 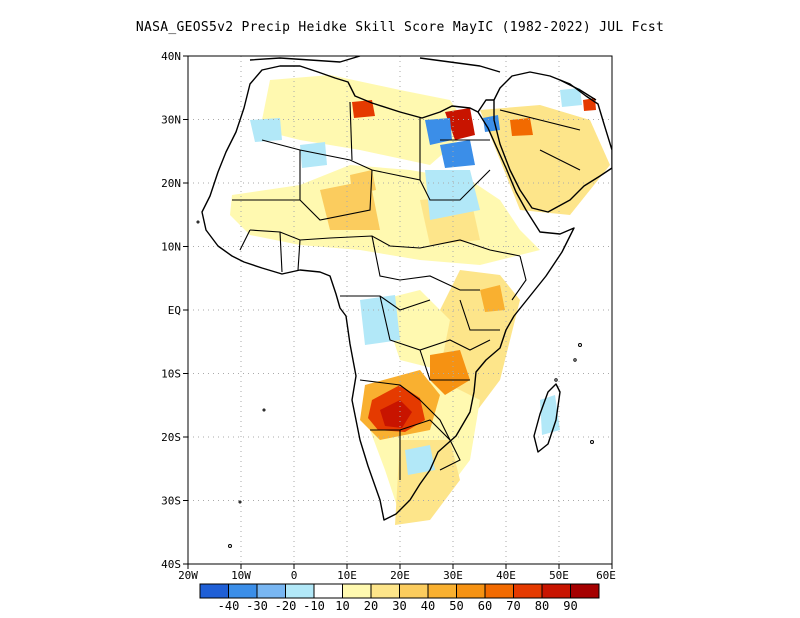 What do you see at coordinates (241, 575) in the screenshot?
I see `lon-label: 10W` at bounding box center [241, 575].